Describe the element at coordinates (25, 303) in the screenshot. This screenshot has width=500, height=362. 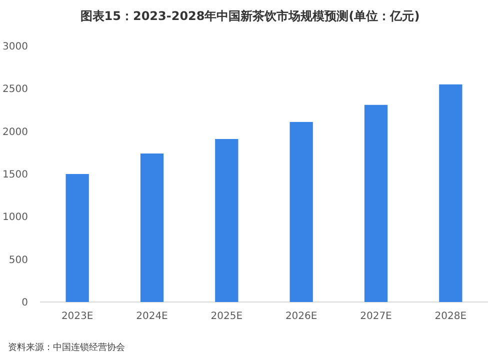
I see `y-tick-label: 0` at that location.